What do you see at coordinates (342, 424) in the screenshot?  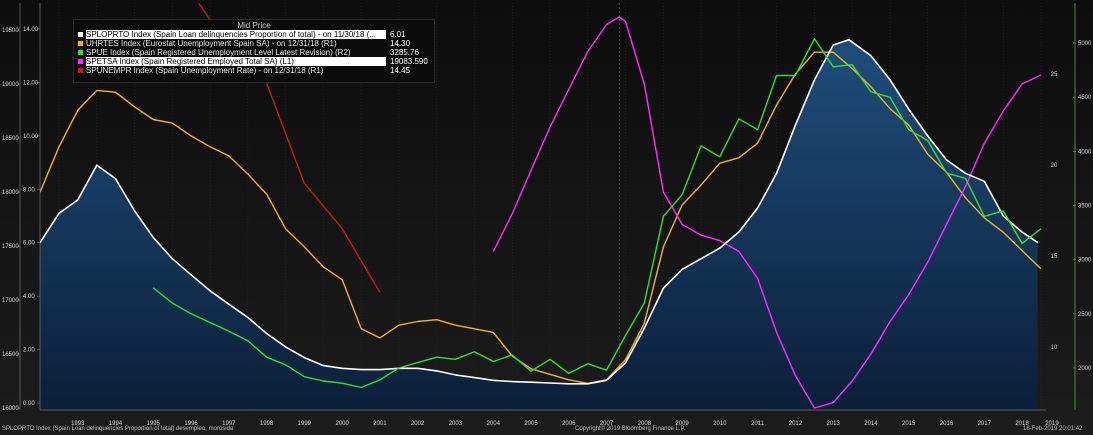 I see `x-tick-label: 2000` at bounding box center [342, 424].